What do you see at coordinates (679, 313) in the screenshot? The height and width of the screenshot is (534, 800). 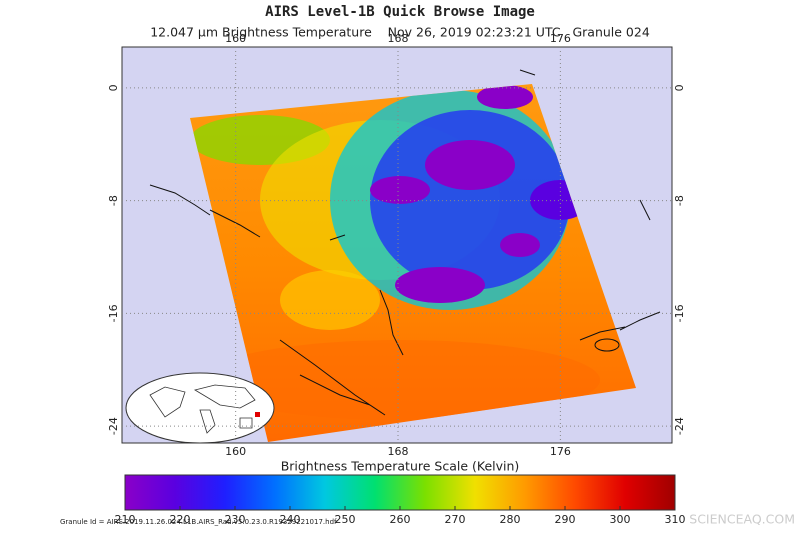 I see `lat-label-right: -16` at bounding box center [679, 313].